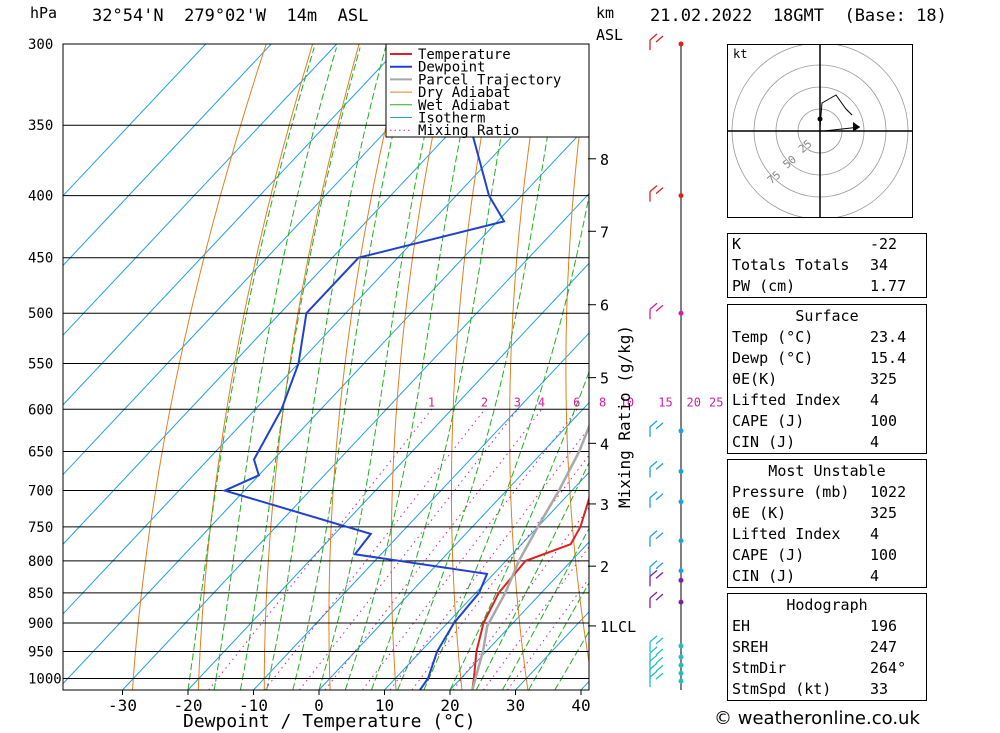  I want to click on mixing-ratio-label: 2, so click(484, 402).